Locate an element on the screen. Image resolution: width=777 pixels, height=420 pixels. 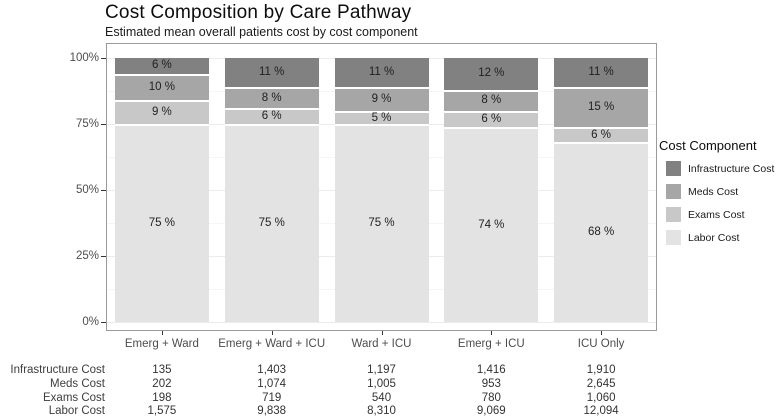
x-axis-category-label: Emerg + Ward + ICU is located at coordinates (272, 344).